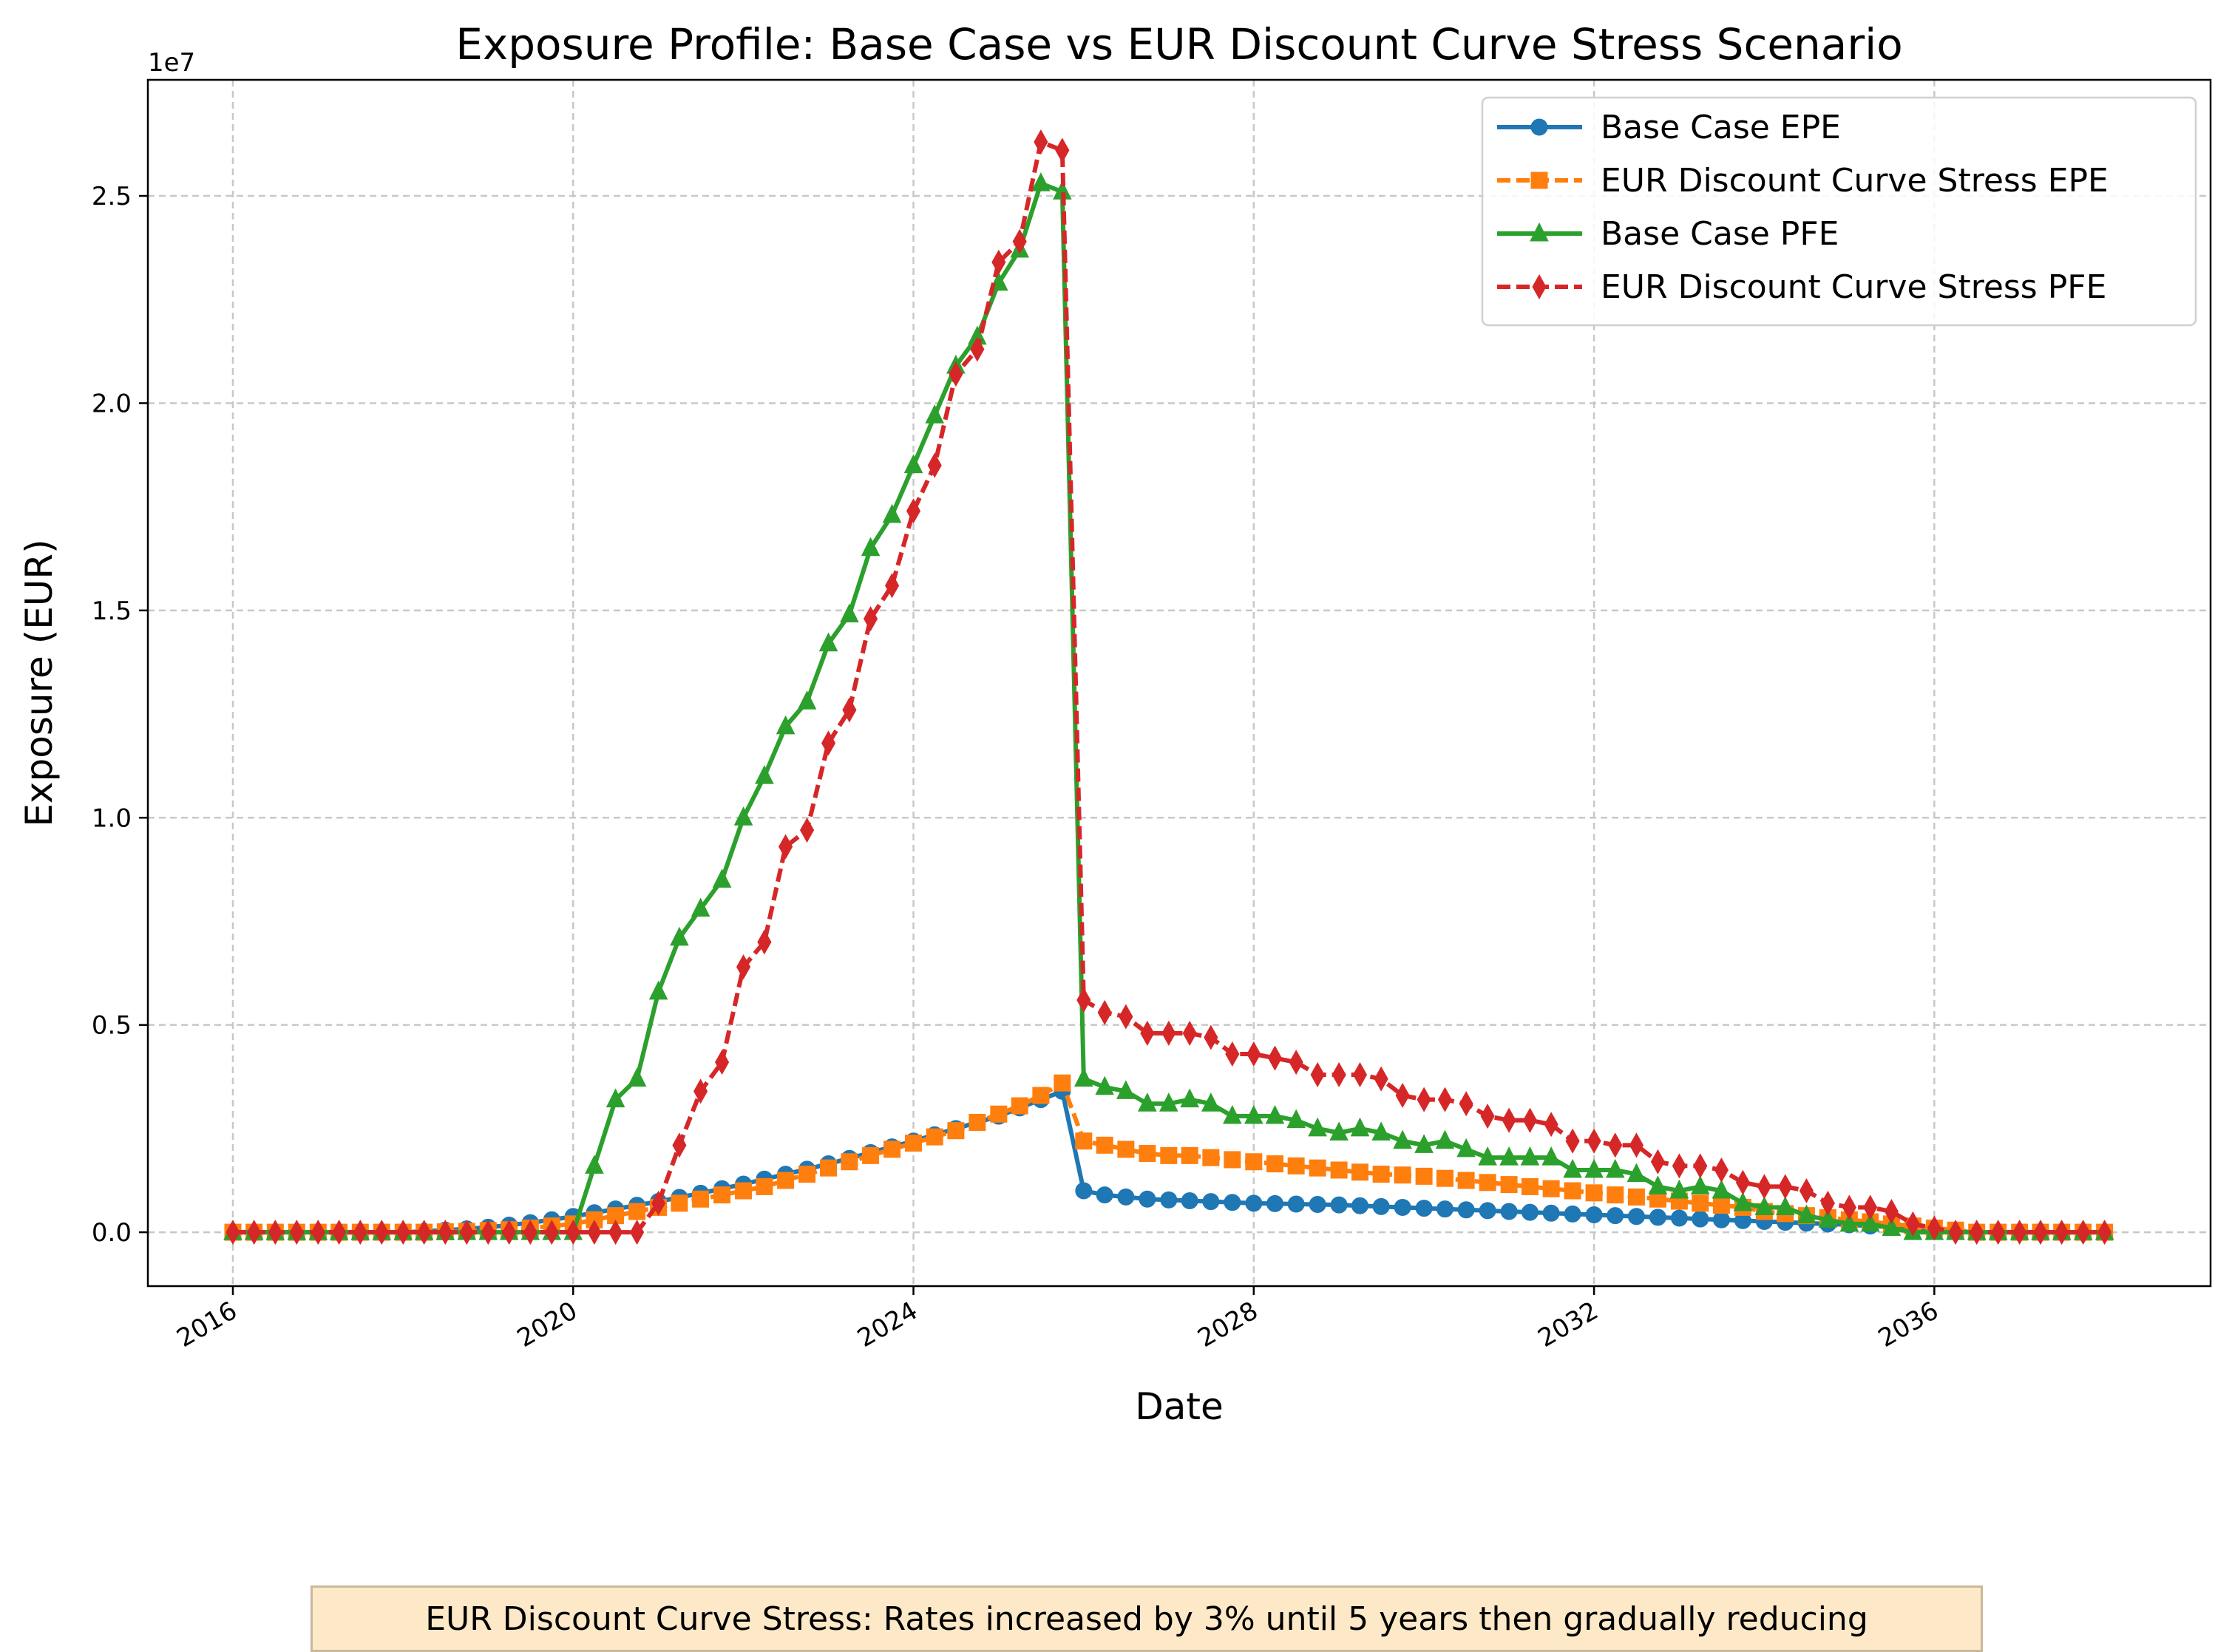 Image resolution: width=2232 pixels, height=1652 pixels. What do you see at coordinates (112, 818) in the screenshot?
I see `y-tick-label: 1.0` at bounding box center [112, 818].